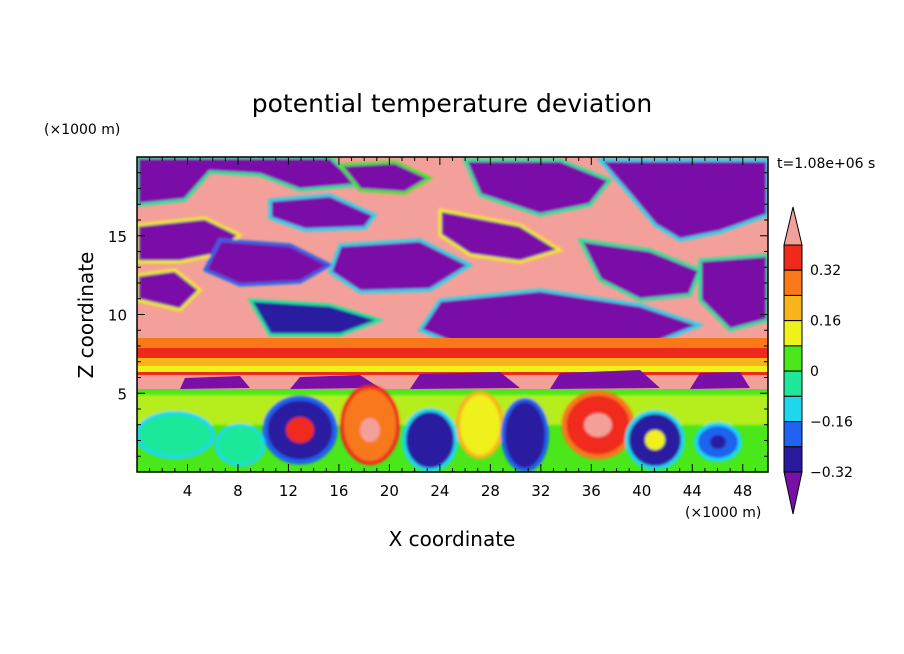  What do you see at coordinates (490, 491) in the screenshot?
I see `x-tick-label: 28` at bounding box center [490, 491].